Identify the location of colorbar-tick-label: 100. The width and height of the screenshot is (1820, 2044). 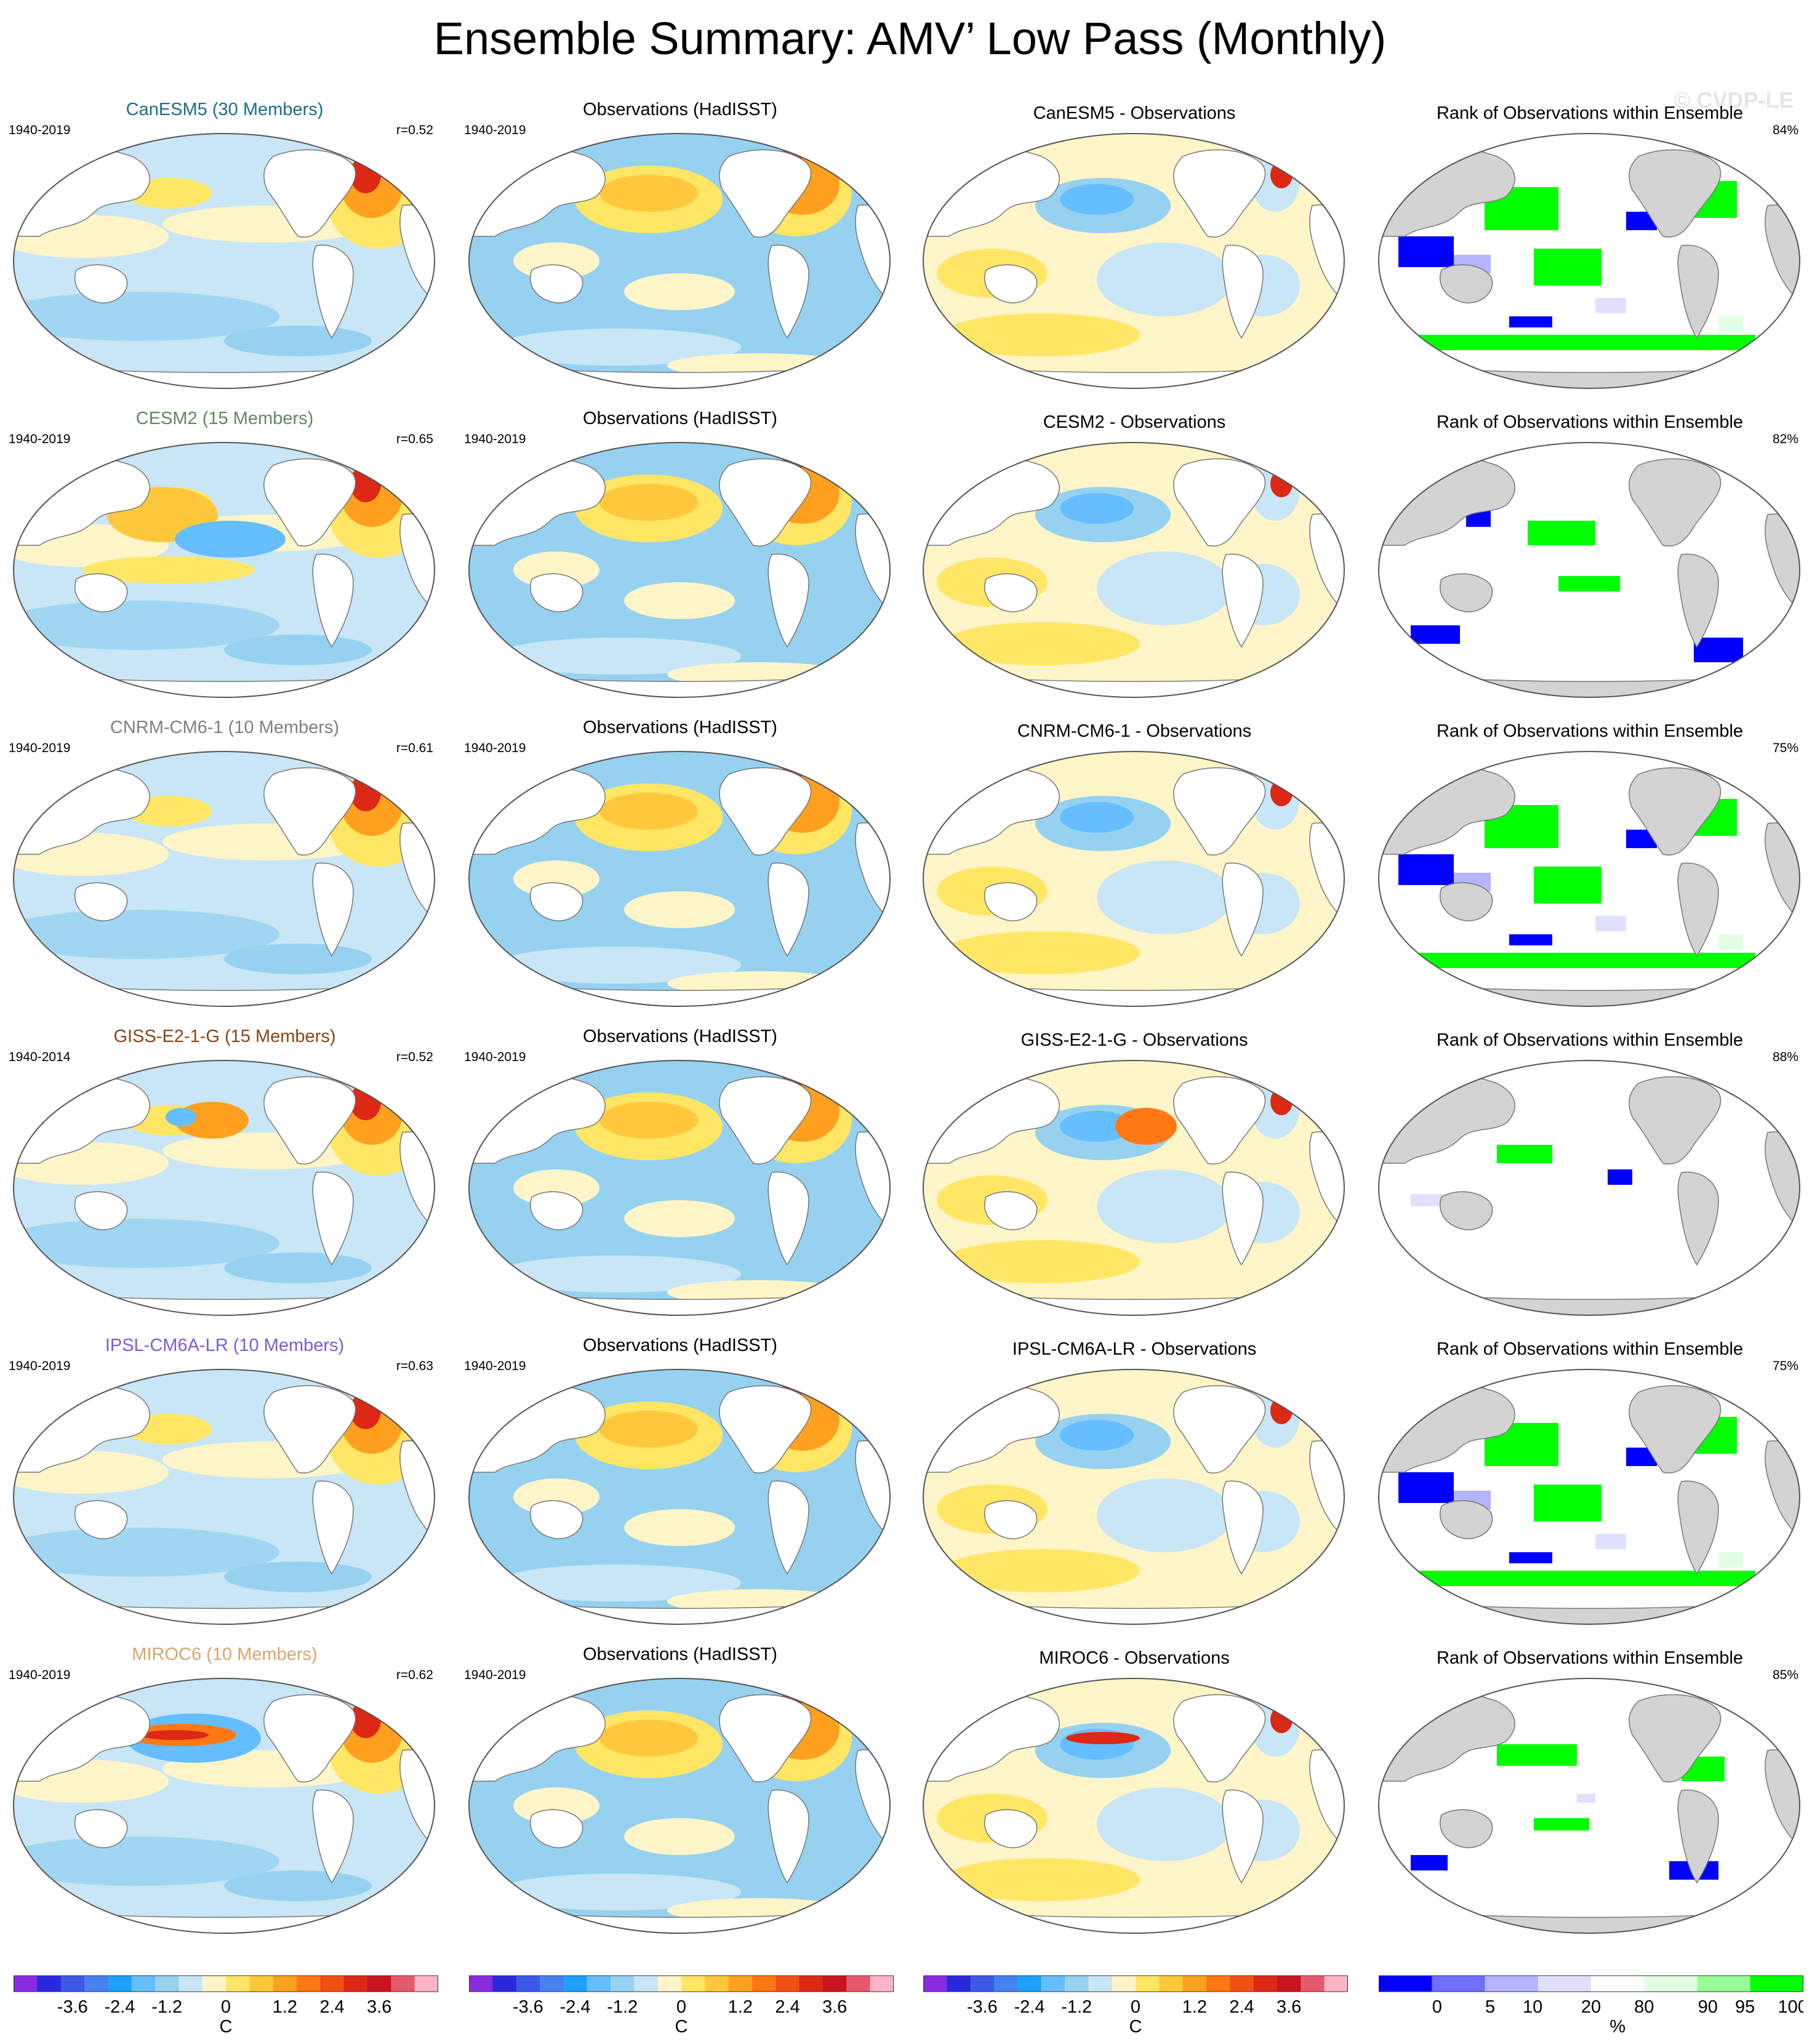
(1790, 2007).